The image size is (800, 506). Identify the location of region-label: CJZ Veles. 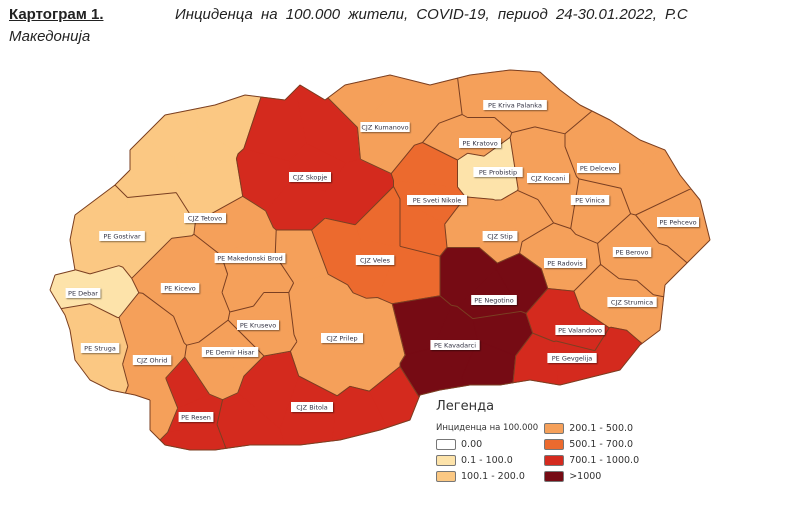
(375, 260).